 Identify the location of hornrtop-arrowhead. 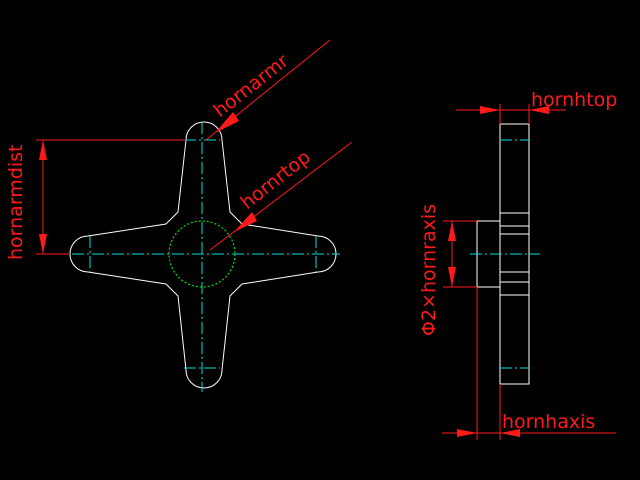
(245, 222).